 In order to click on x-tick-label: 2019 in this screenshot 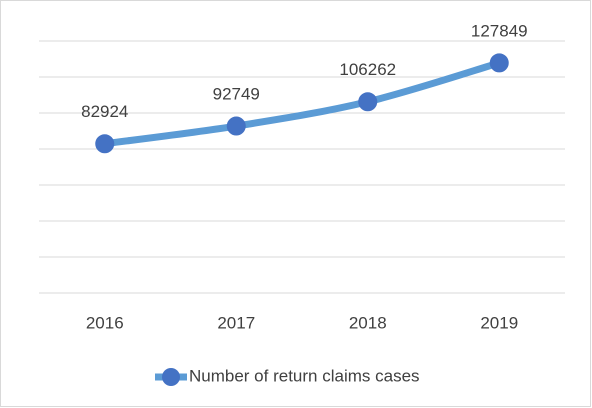, I will do `click(499, 322)`.